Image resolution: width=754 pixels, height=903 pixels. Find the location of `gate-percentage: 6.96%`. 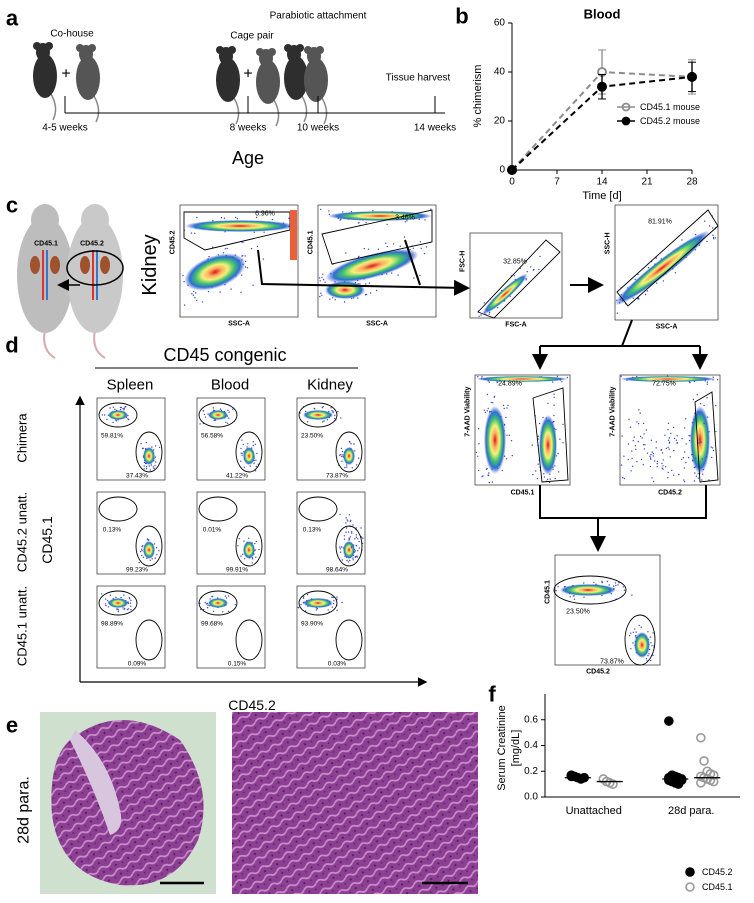

gate-percentage: 6.96% is located at coordinates (265, 214).